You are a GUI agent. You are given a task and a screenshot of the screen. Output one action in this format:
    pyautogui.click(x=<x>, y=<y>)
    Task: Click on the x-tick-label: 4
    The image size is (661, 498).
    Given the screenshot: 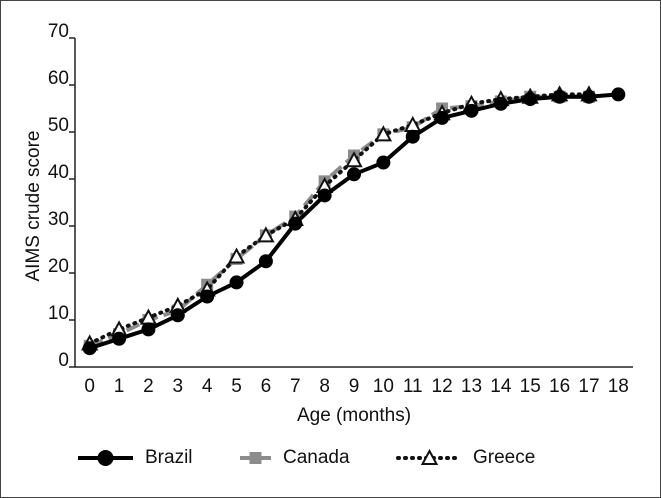 What is the action you would take?
    pyautogui.click(x=207, y=386)
    